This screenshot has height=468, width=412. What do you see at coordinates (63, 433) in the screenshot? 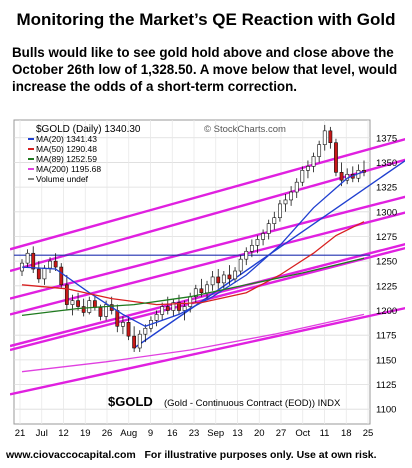
I see `x-tick-label: 12` at bounding box center [63, 433].